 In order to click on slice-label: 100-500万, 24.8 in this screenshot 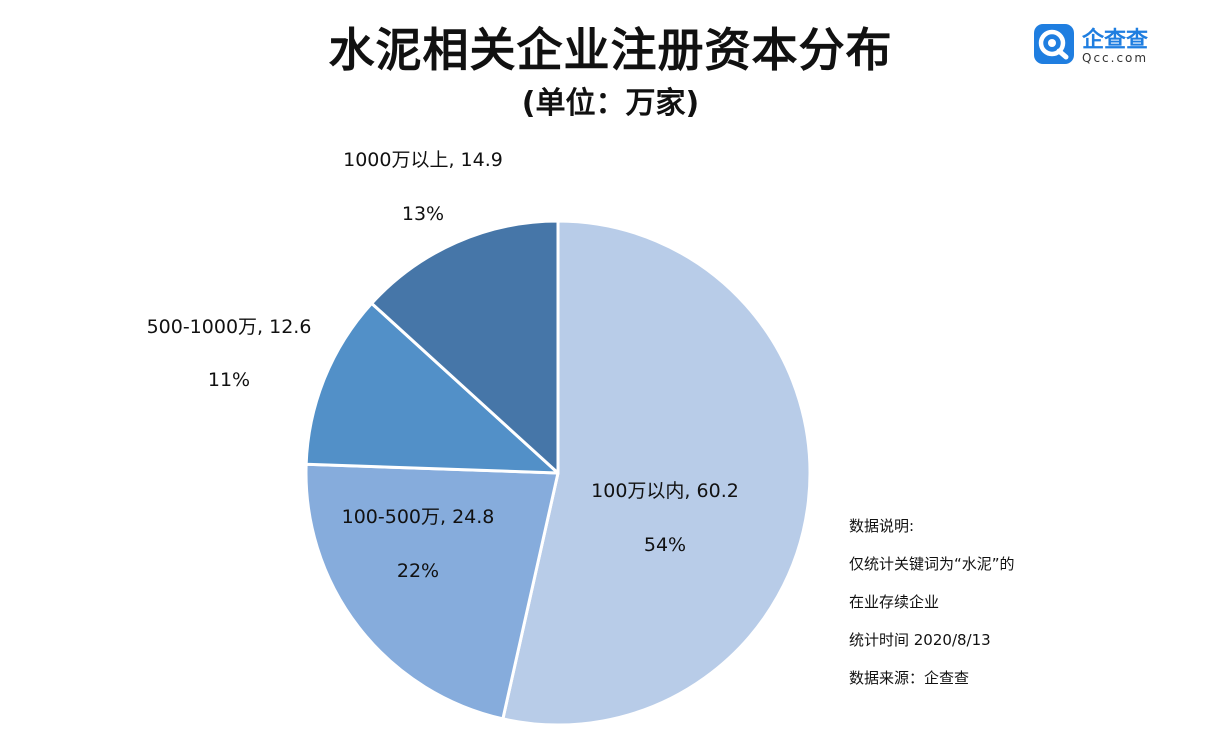, I will do `click(418, 517)`.